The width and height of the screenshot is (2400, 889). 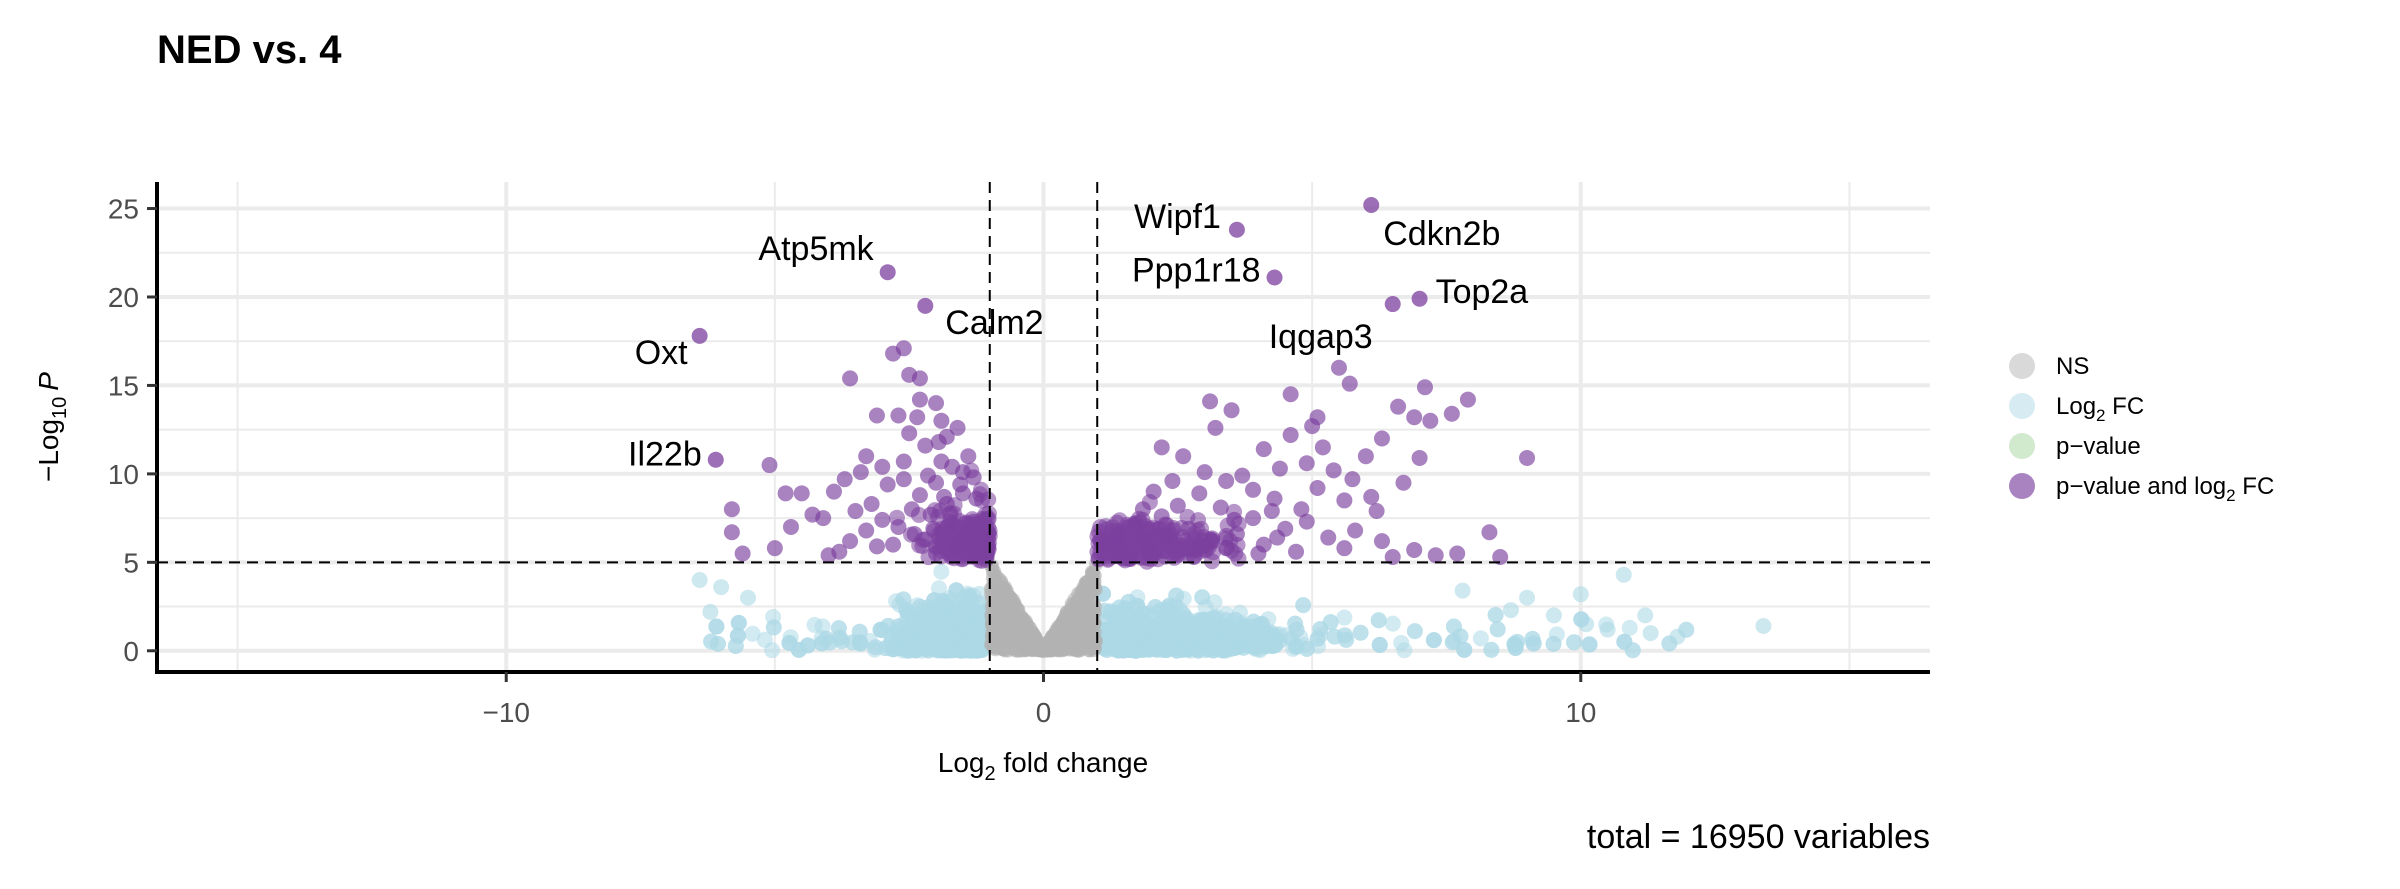 I want to click on legend: NS Log2 FC p−value p−value and log2 FC, so click(x=2141, y=429).